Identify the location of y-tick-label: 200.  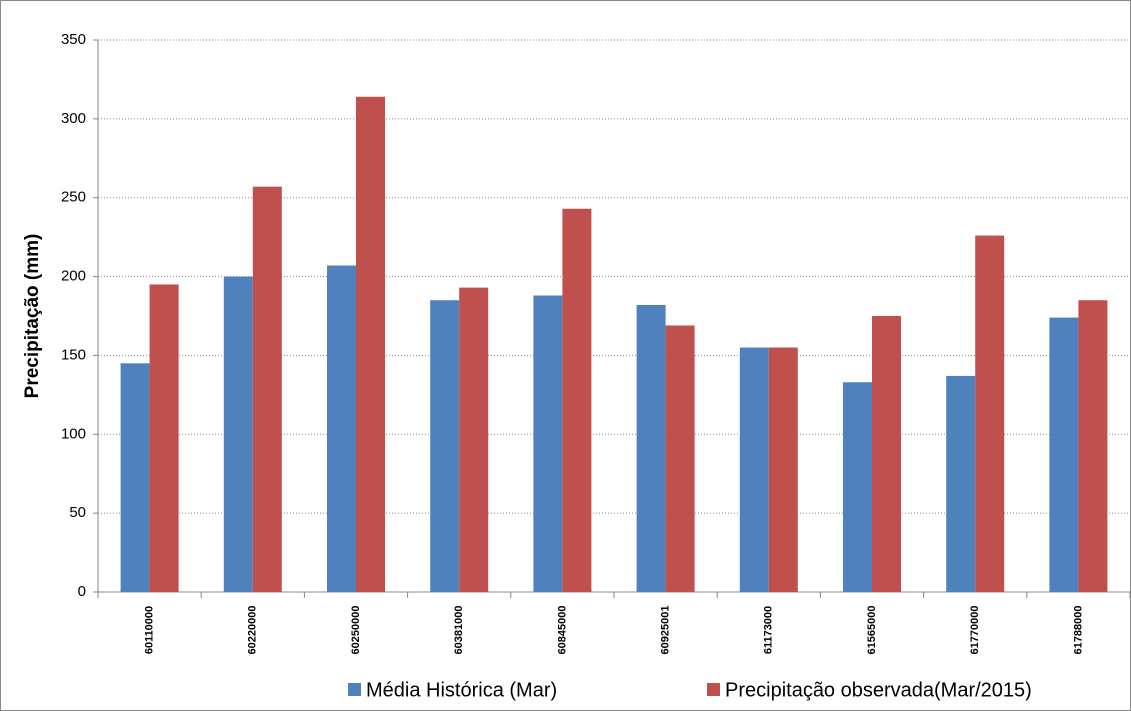
(73, 276).